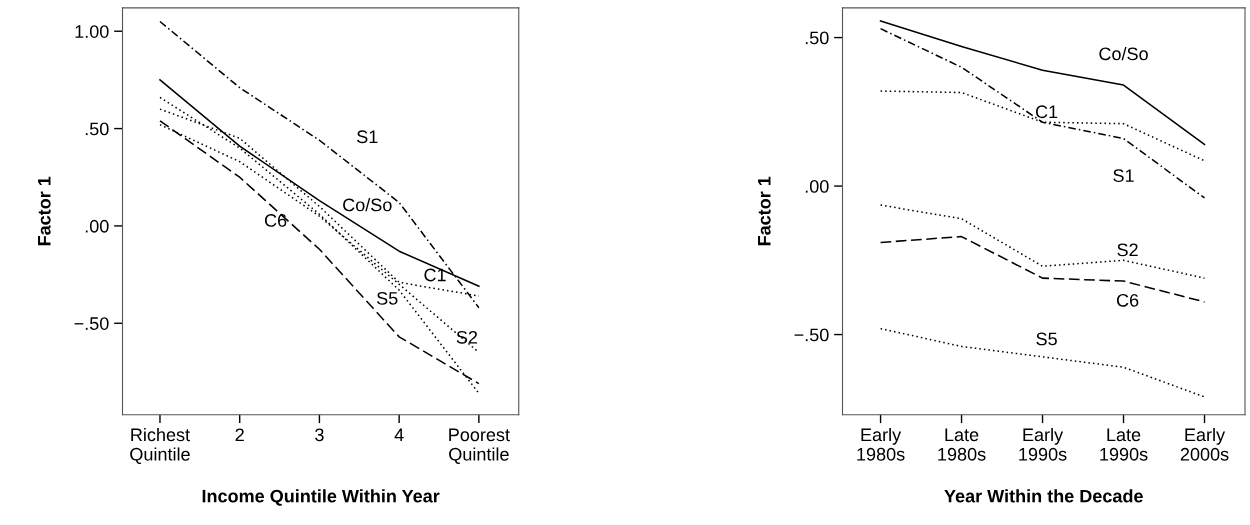 This screenshot has width=1250, height=525. I want to click on x-axis-title: Year Within the Decade, so click(1043, 496).